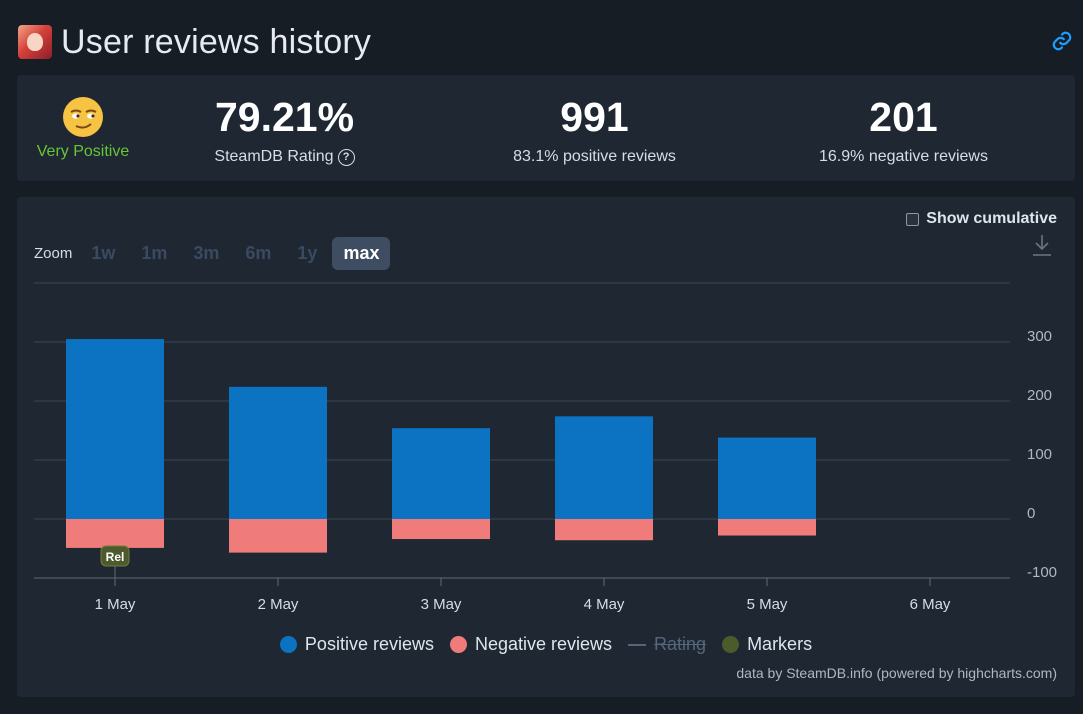  Describe the element at coordinates (1042, 572) in the screenshot. I see `y-tick-label: -100` at that location.